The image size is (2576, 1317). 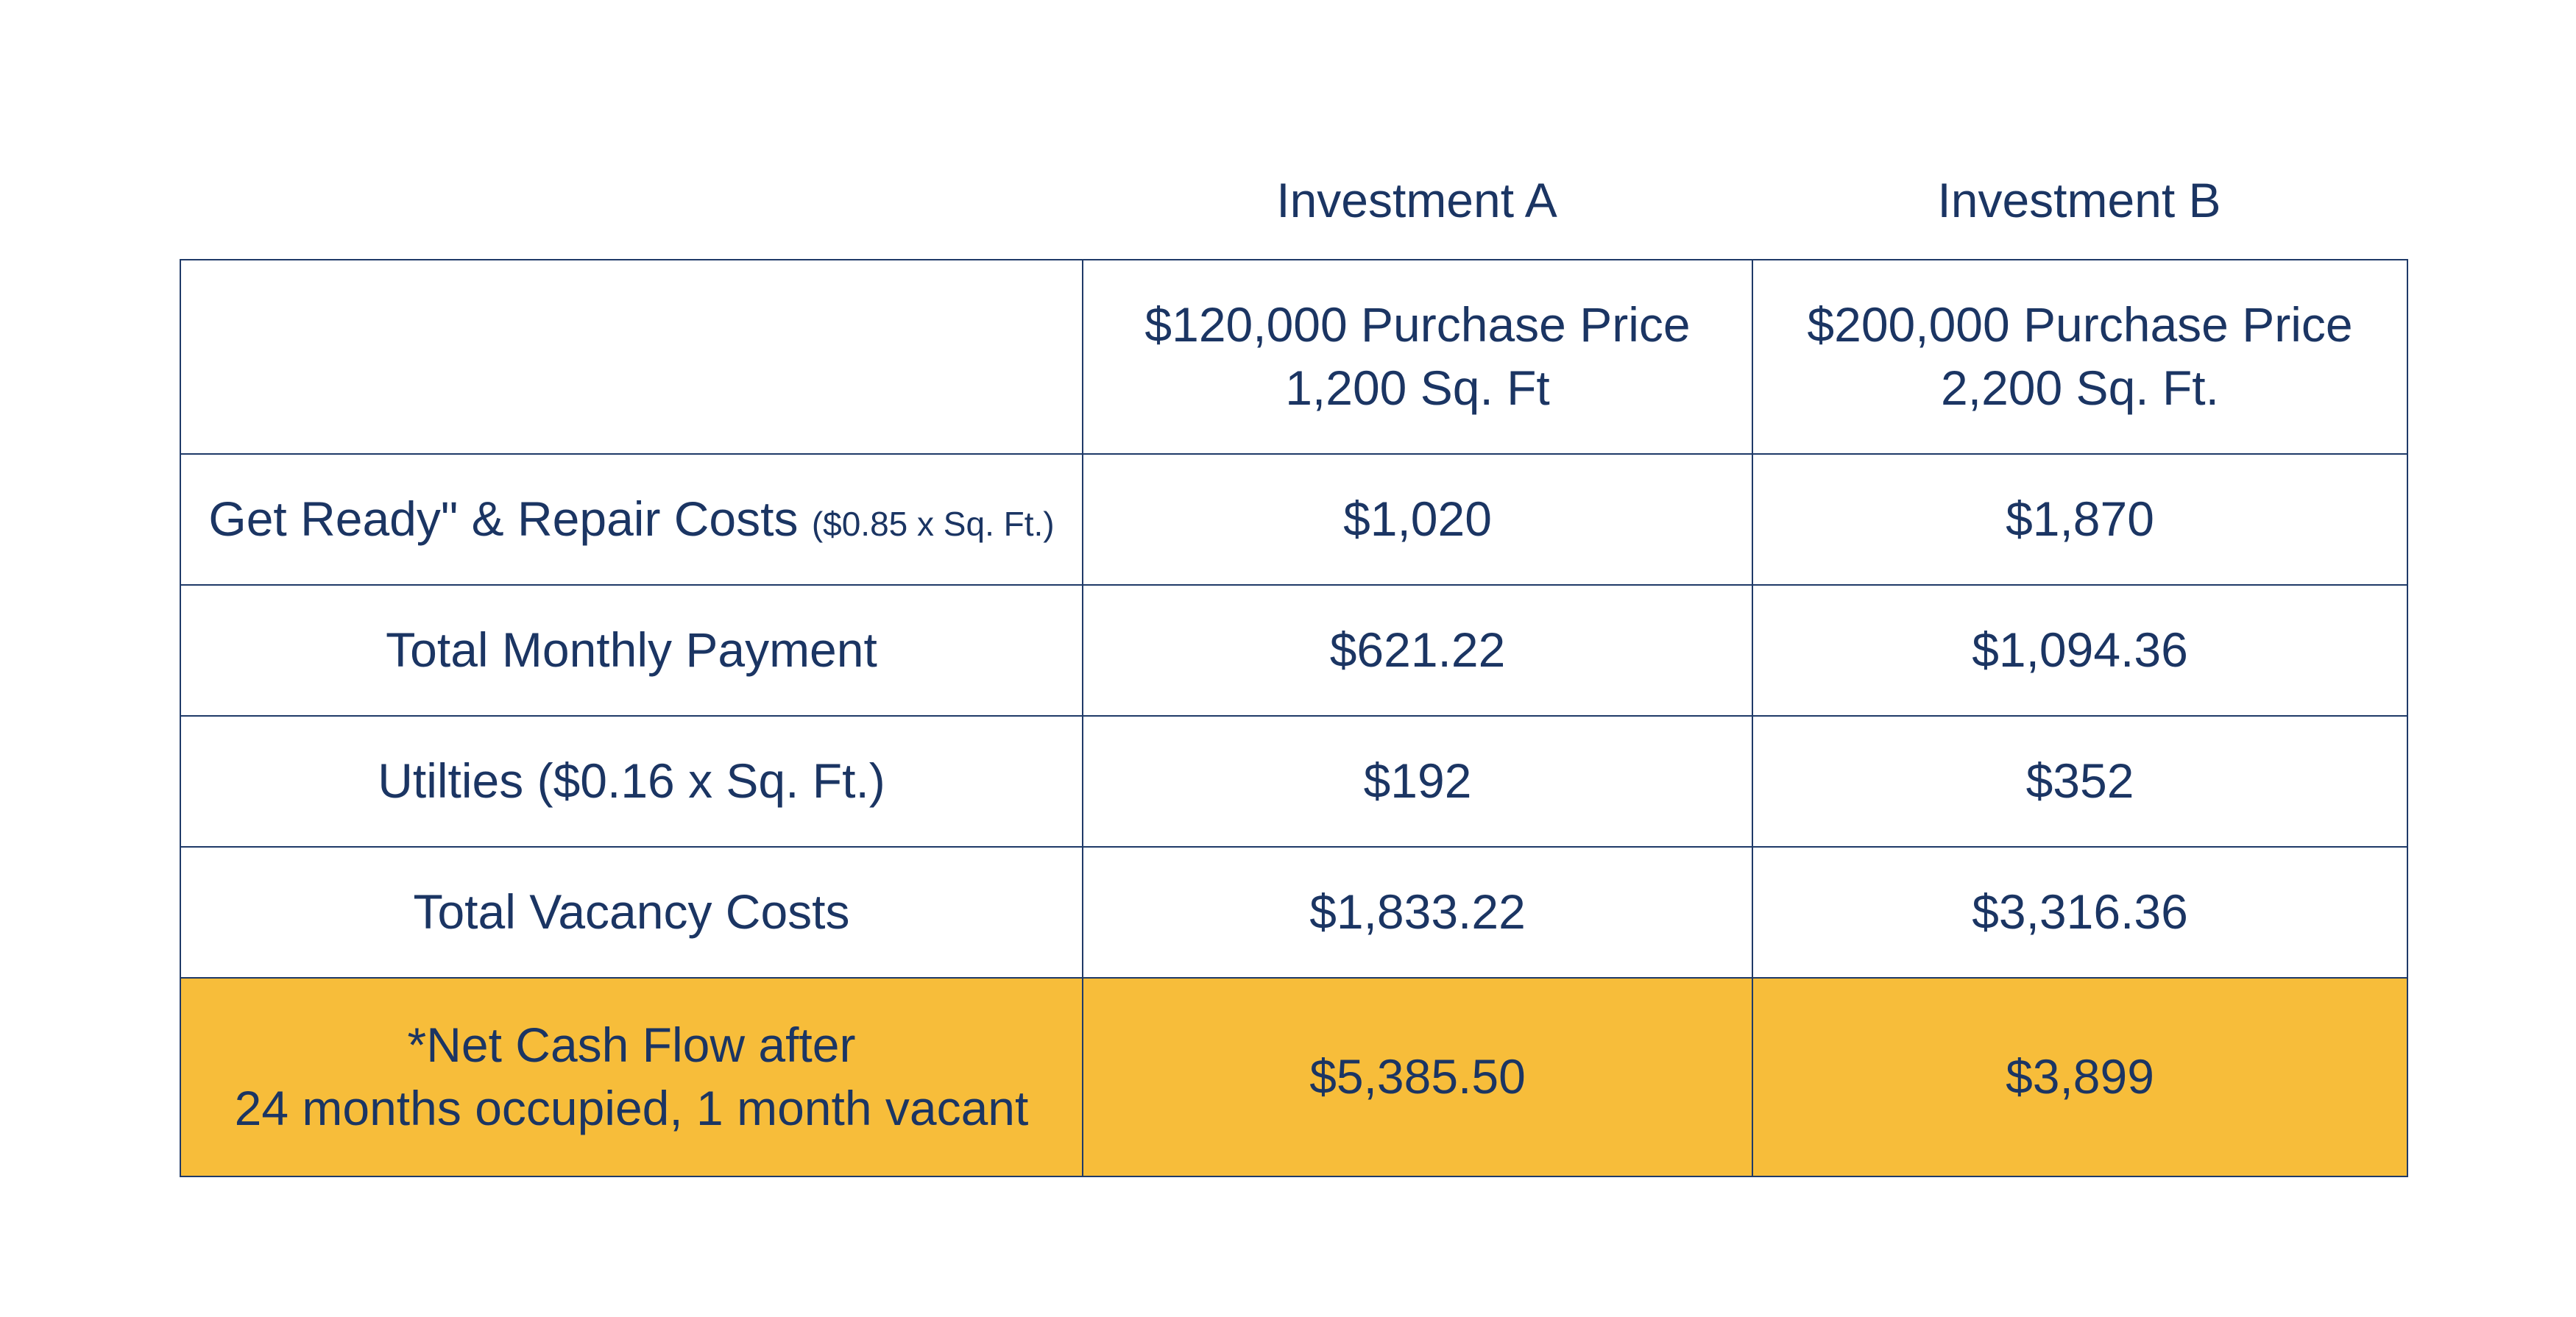 I want to click on investment-a-value: $1,833.22, so click(x=1417, y=913).